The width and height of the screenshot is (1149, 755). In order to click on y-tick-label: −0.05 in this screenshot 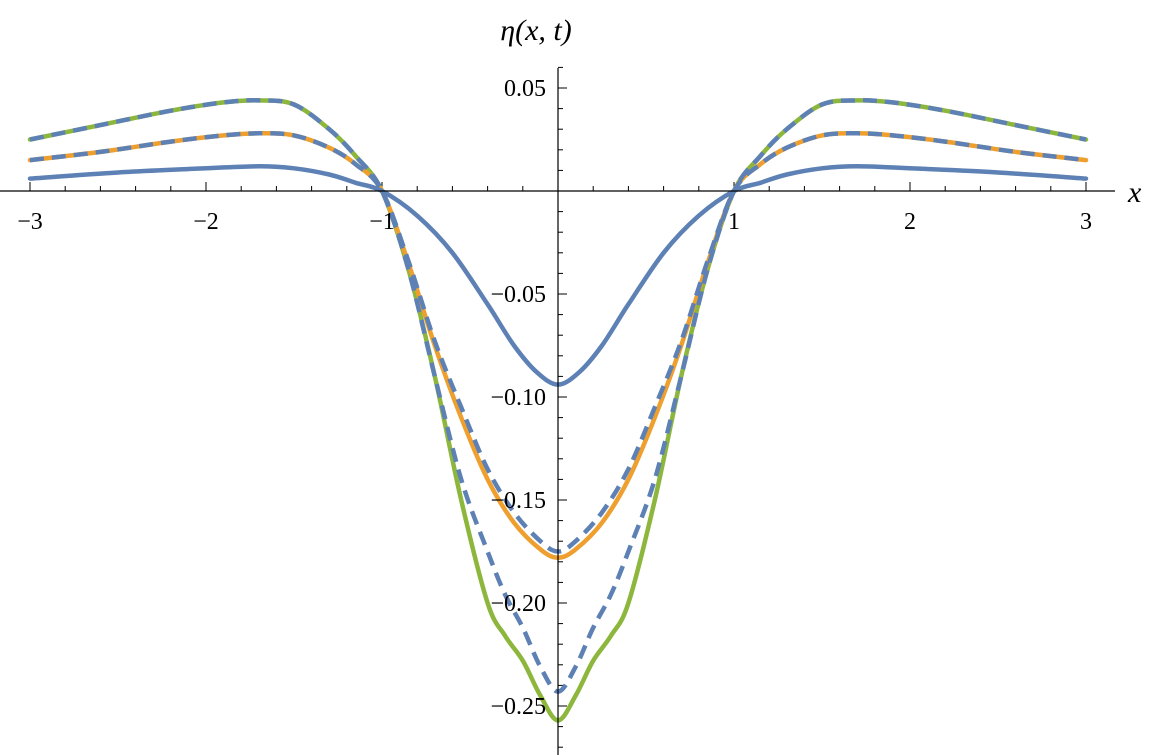, I will do `click(518, 295)`.